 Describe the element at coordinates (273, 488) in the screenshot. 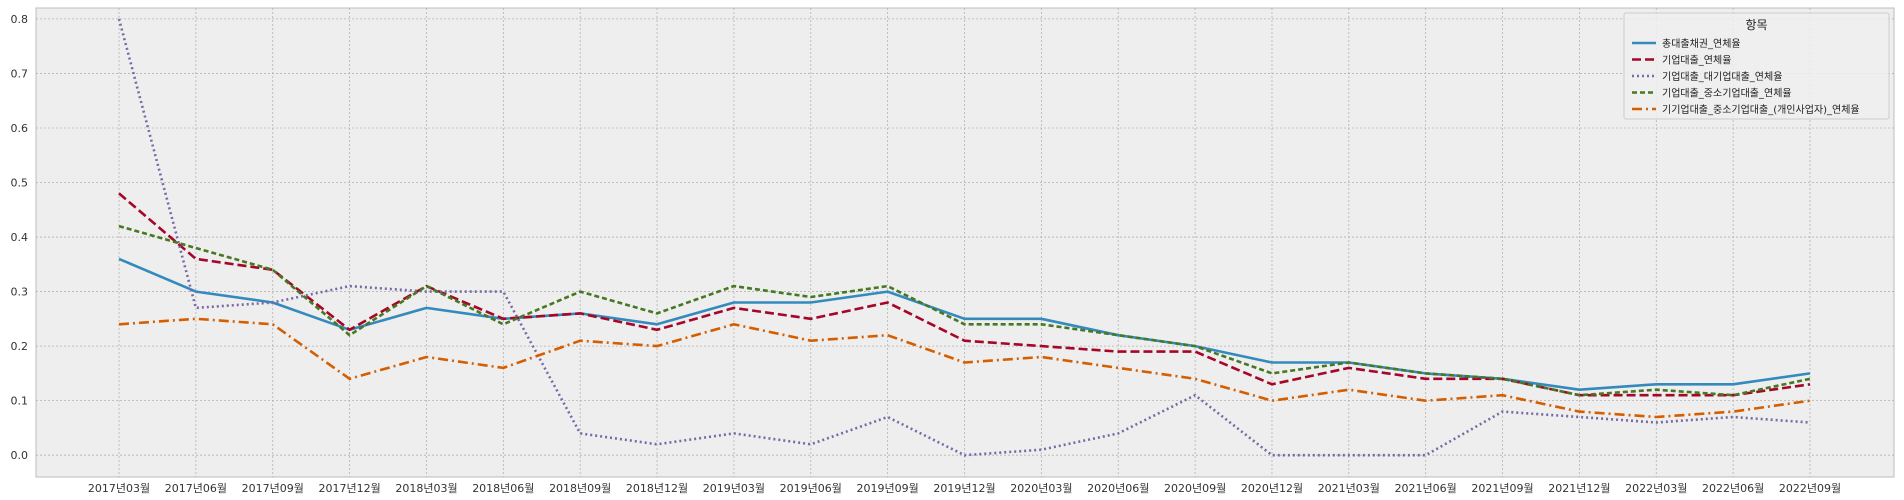

I see `x-tick-label: 2017년09월` at that location.